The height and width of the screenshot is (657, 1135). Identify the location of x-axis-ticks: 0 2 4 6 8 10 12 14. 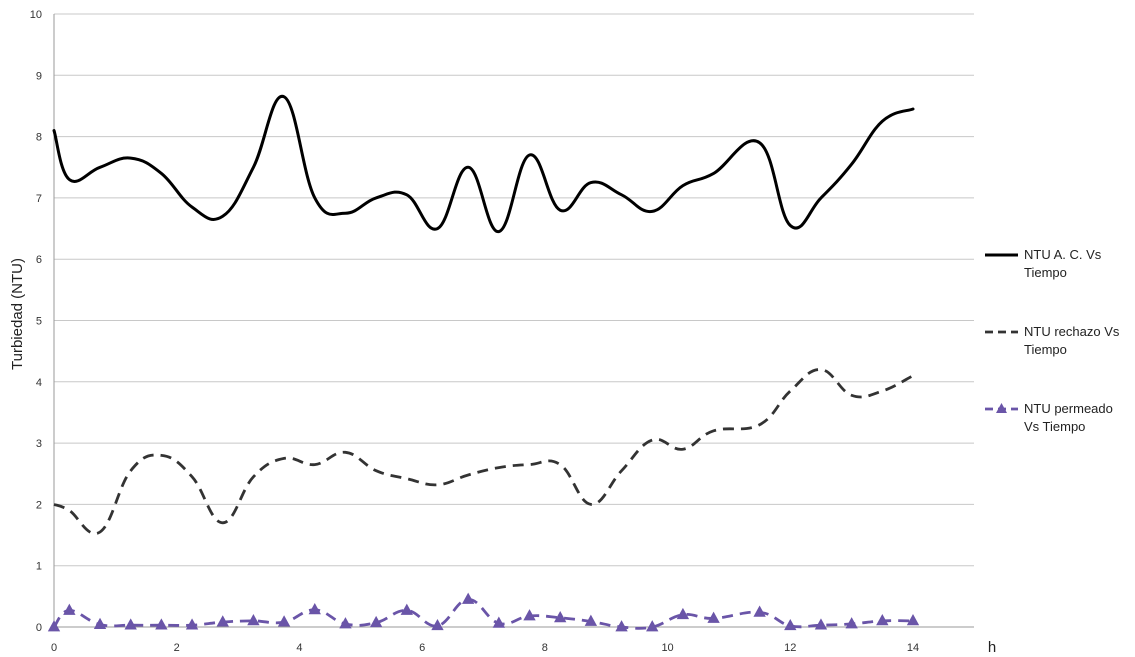
(485, 648).